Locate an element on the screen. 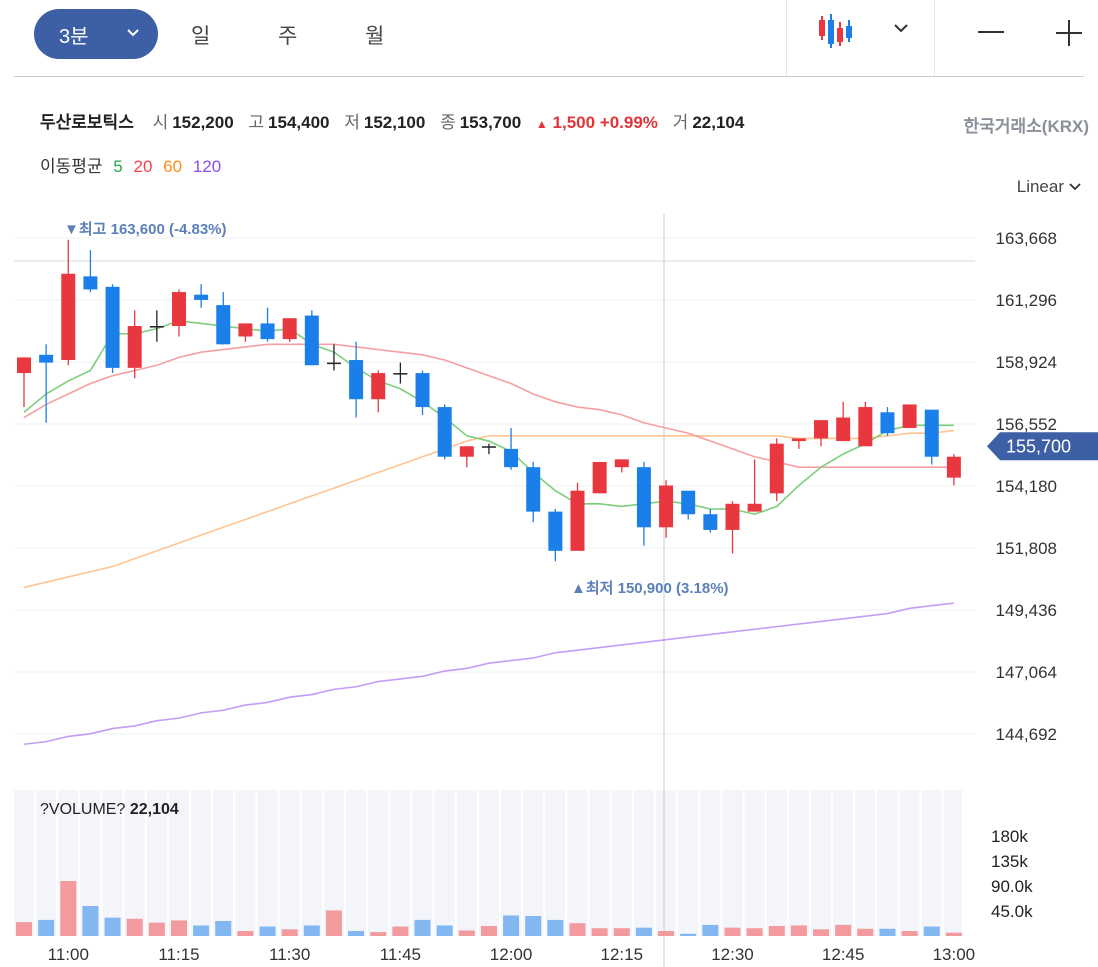 This screenshot has width=1098, height=967. x-tick-label: 11:30 is located at coordinates (289, 954).